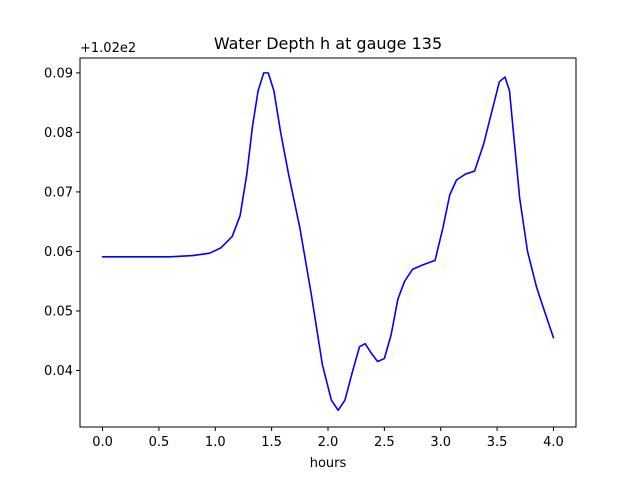 The height and width of the screenshot is (480, 640). Describe the element at coordinates (58, 192) in the screenshot. I see `y-tick-label: 0.07` at that location.